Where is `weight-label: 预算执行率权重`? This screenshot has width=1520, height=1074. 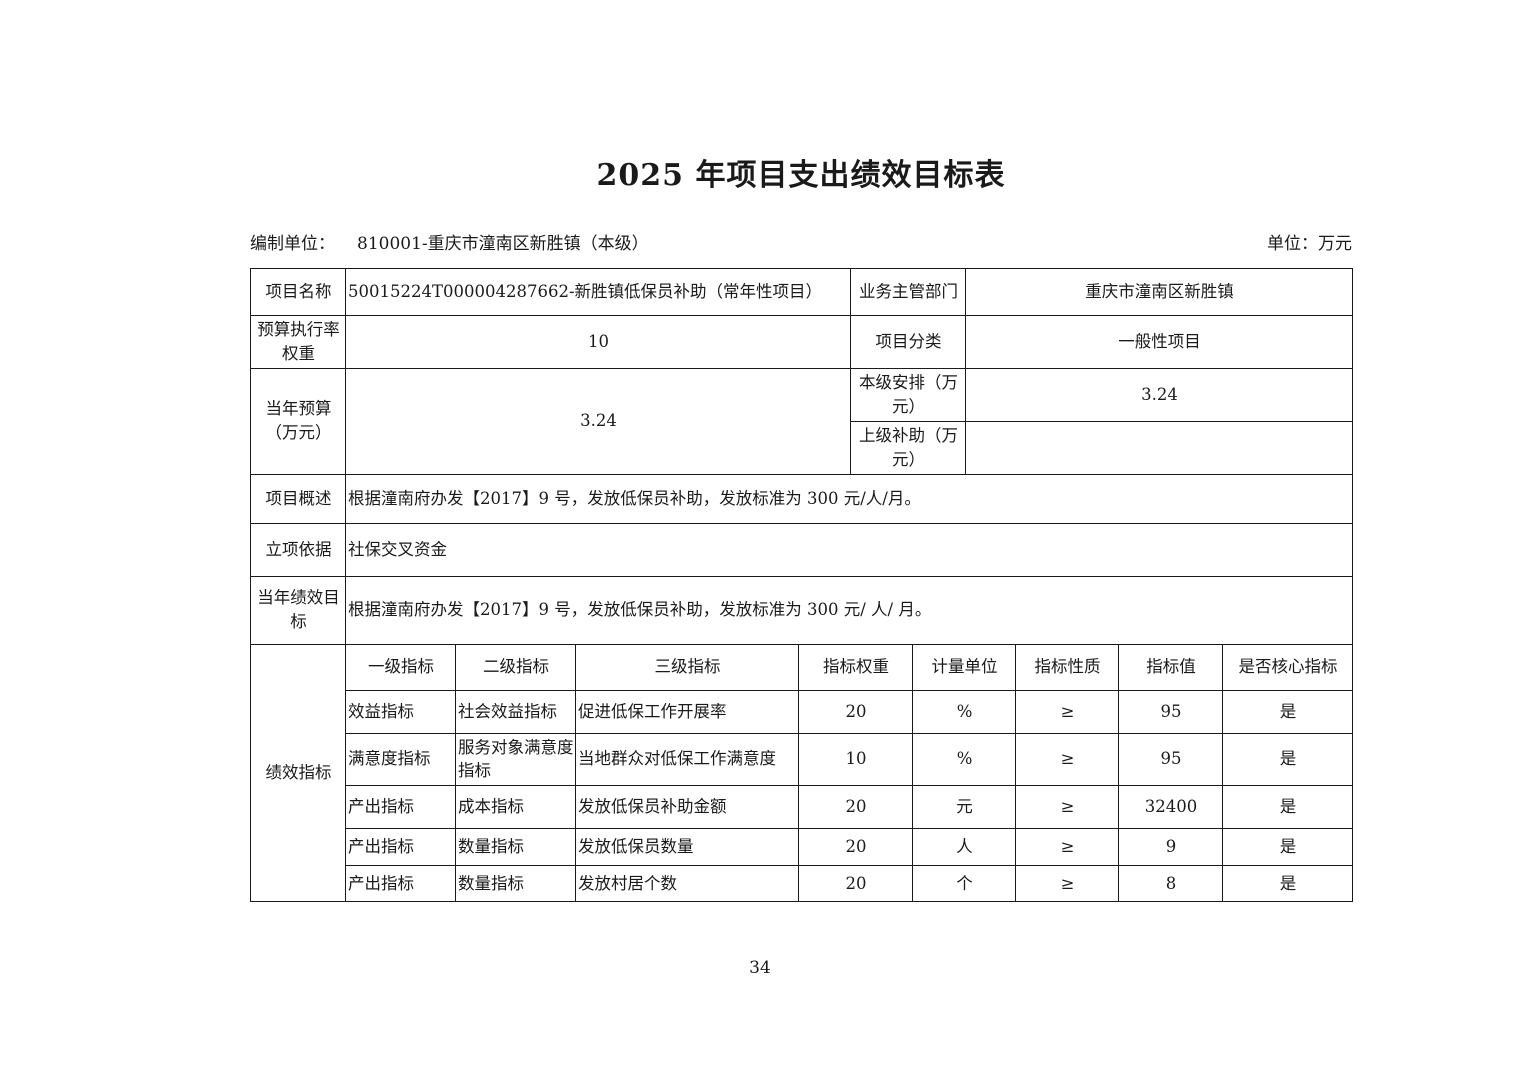 weight-label: 预算执行率权重 is located at coordinates (298, 342).